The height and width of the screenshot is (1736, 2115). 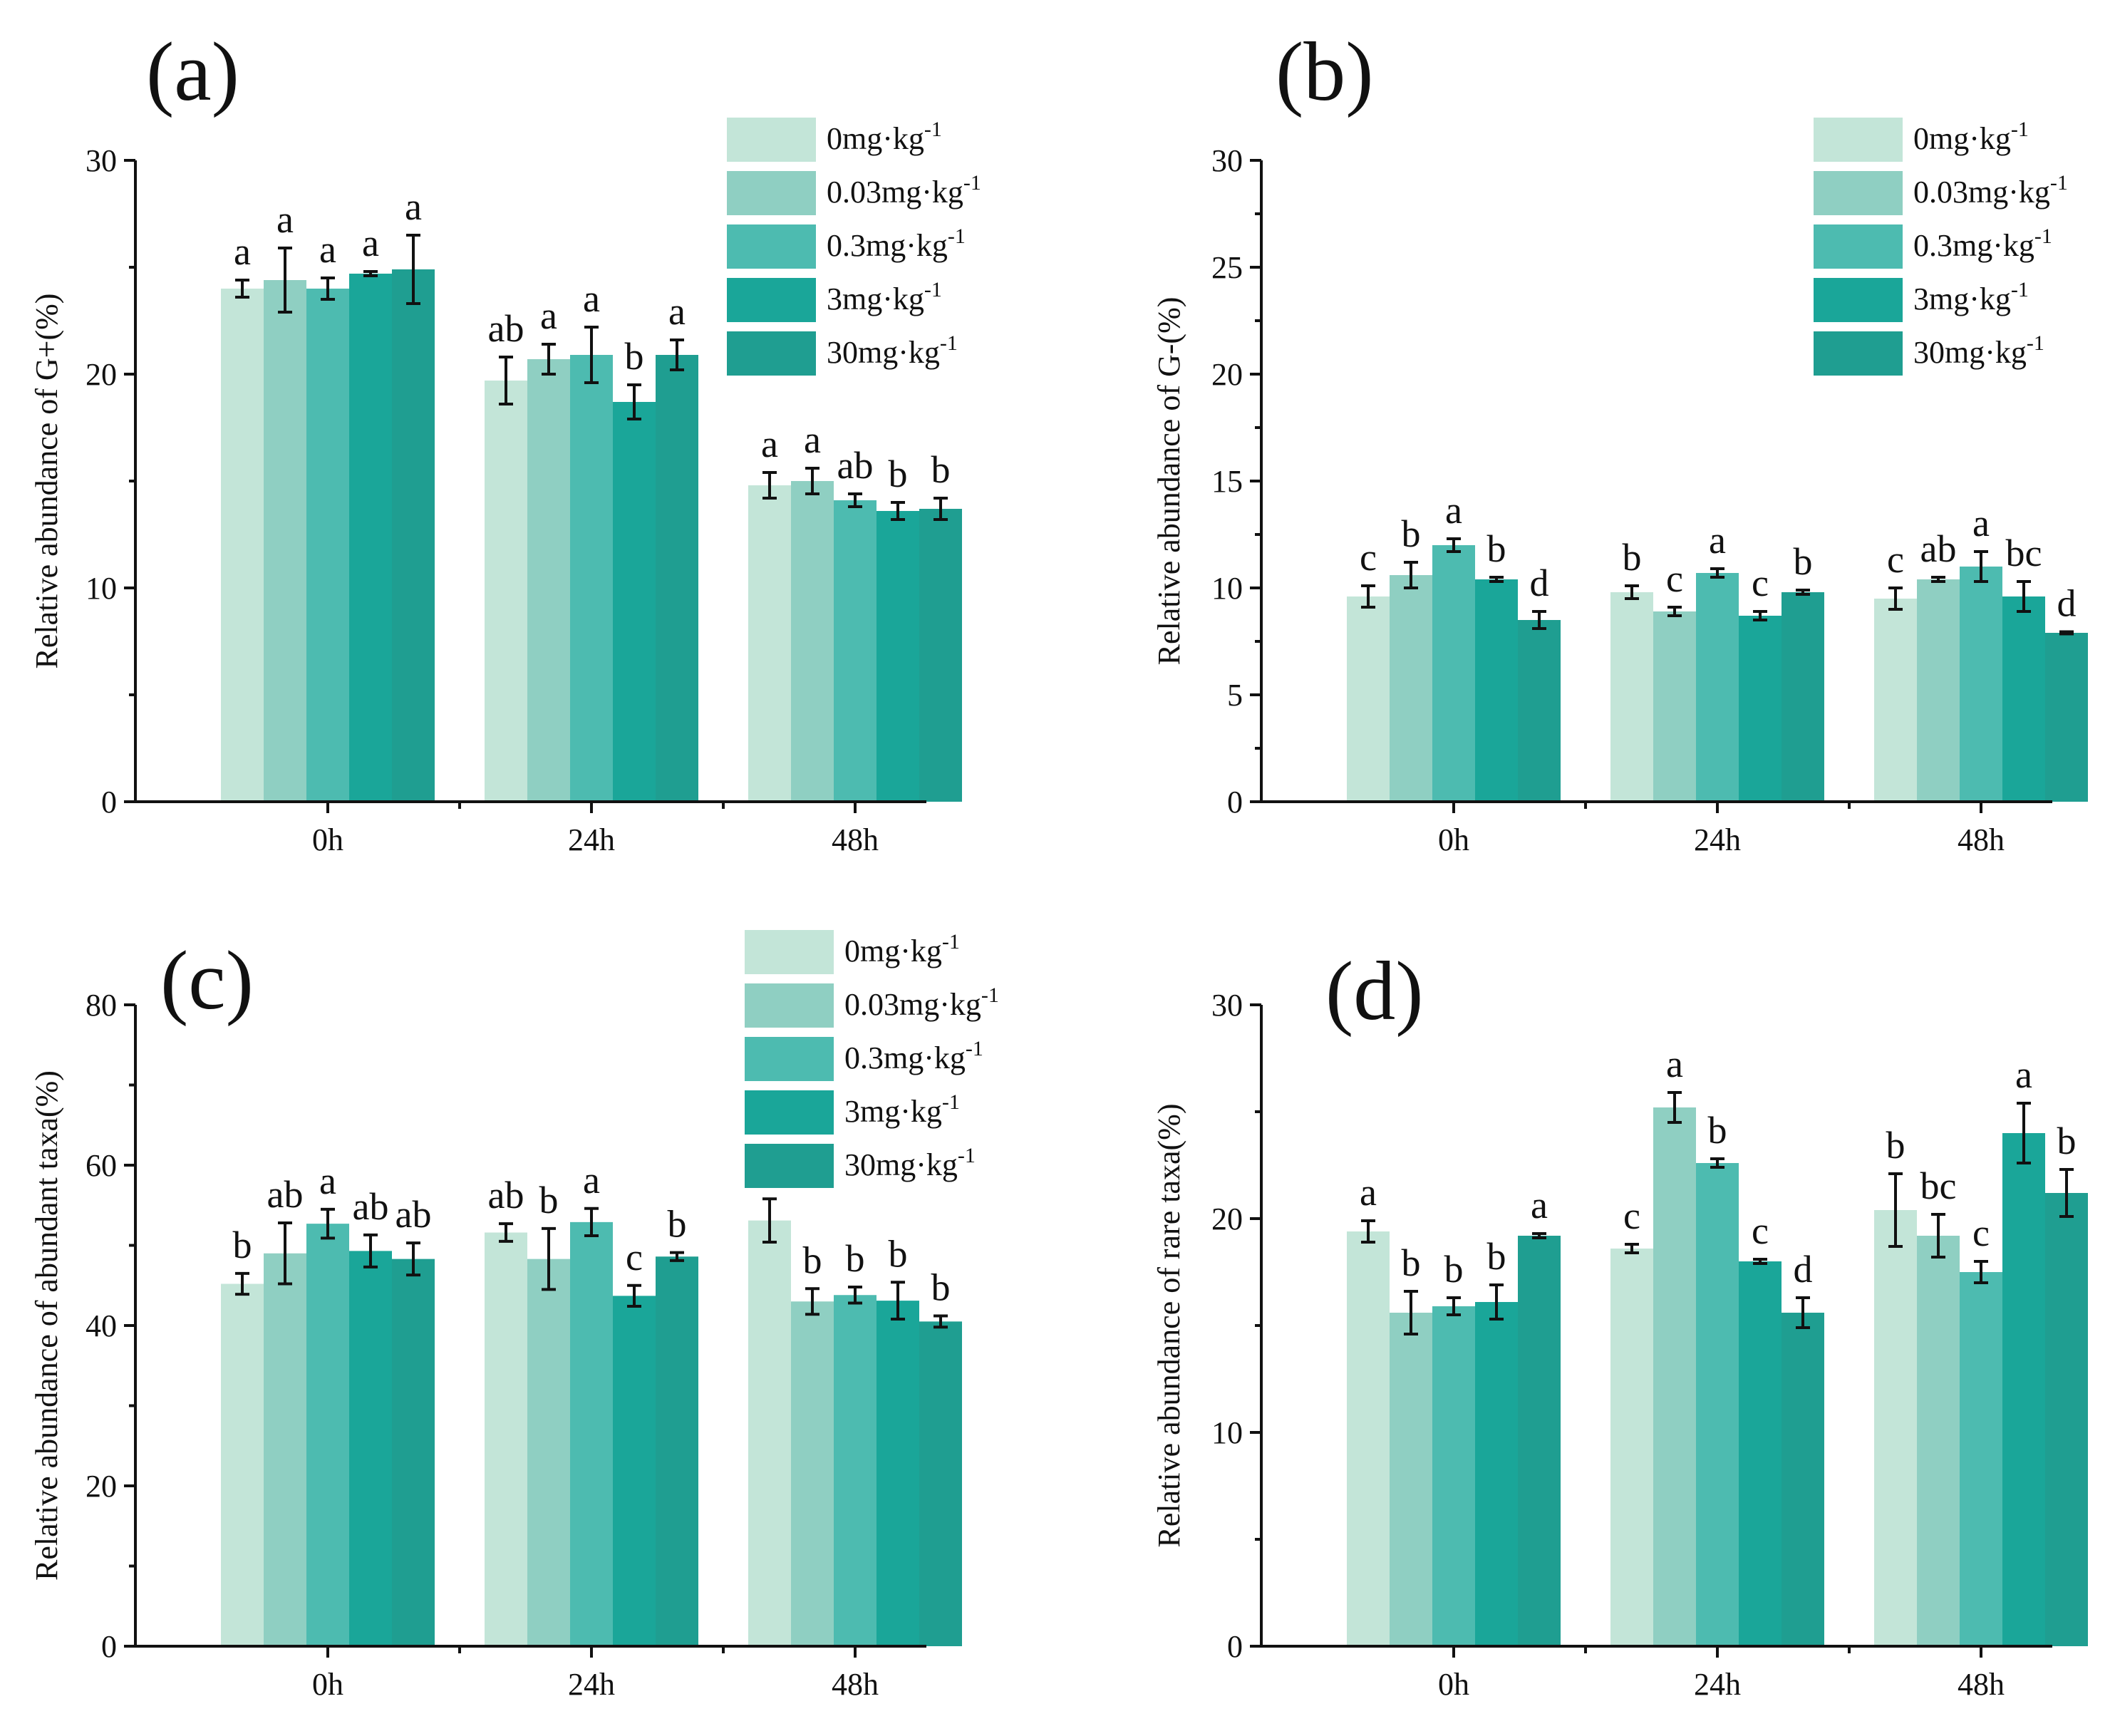 What do you see at coordinates (192, 72) in the screenshot?
I see `panel-label: (a)` at bounding box center [192, 72].